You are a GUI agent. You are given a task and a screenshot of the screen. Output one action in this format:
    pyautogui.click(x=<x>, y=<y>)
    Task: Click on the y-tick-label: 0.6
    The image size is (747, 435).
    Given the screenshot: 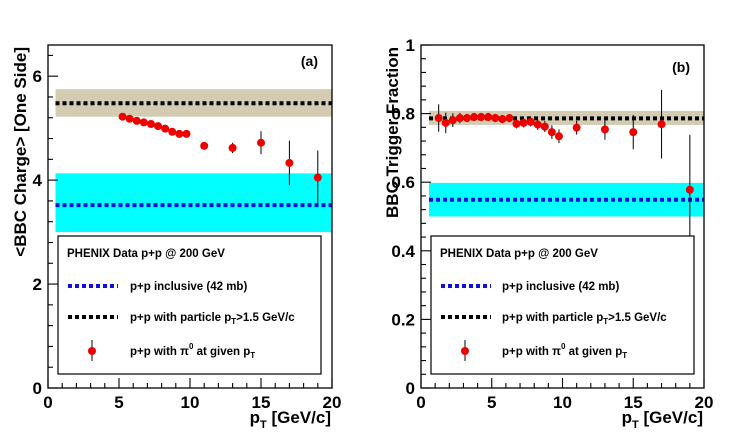 What is the action you would take?
    pyautogui.click(x=403, y=182)
    